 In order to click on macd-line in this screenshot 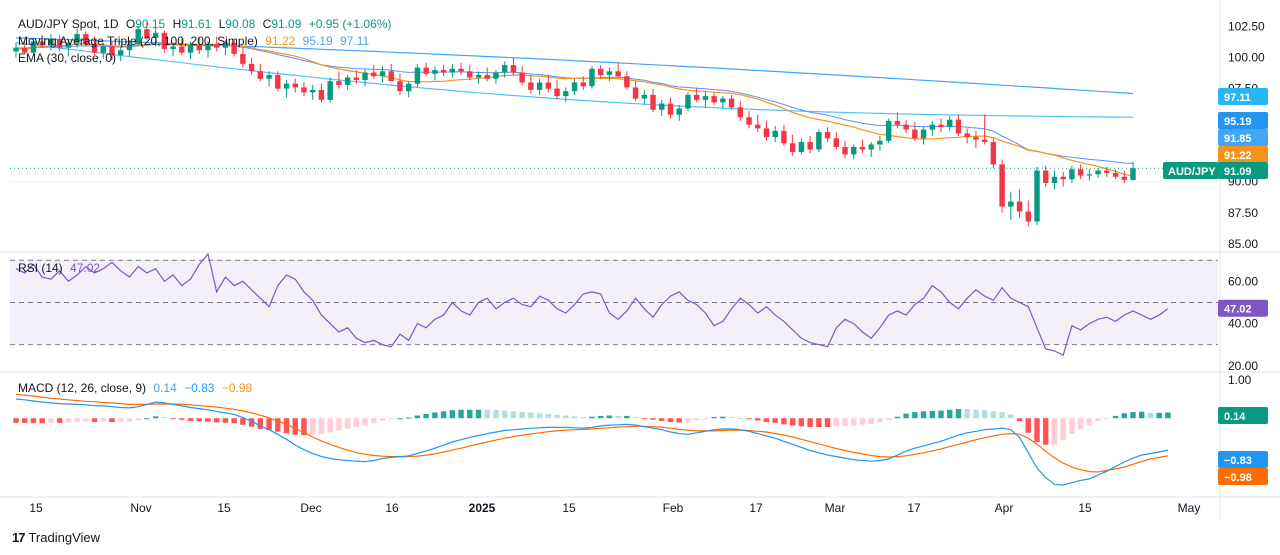, I will do `click(592, 442)`.